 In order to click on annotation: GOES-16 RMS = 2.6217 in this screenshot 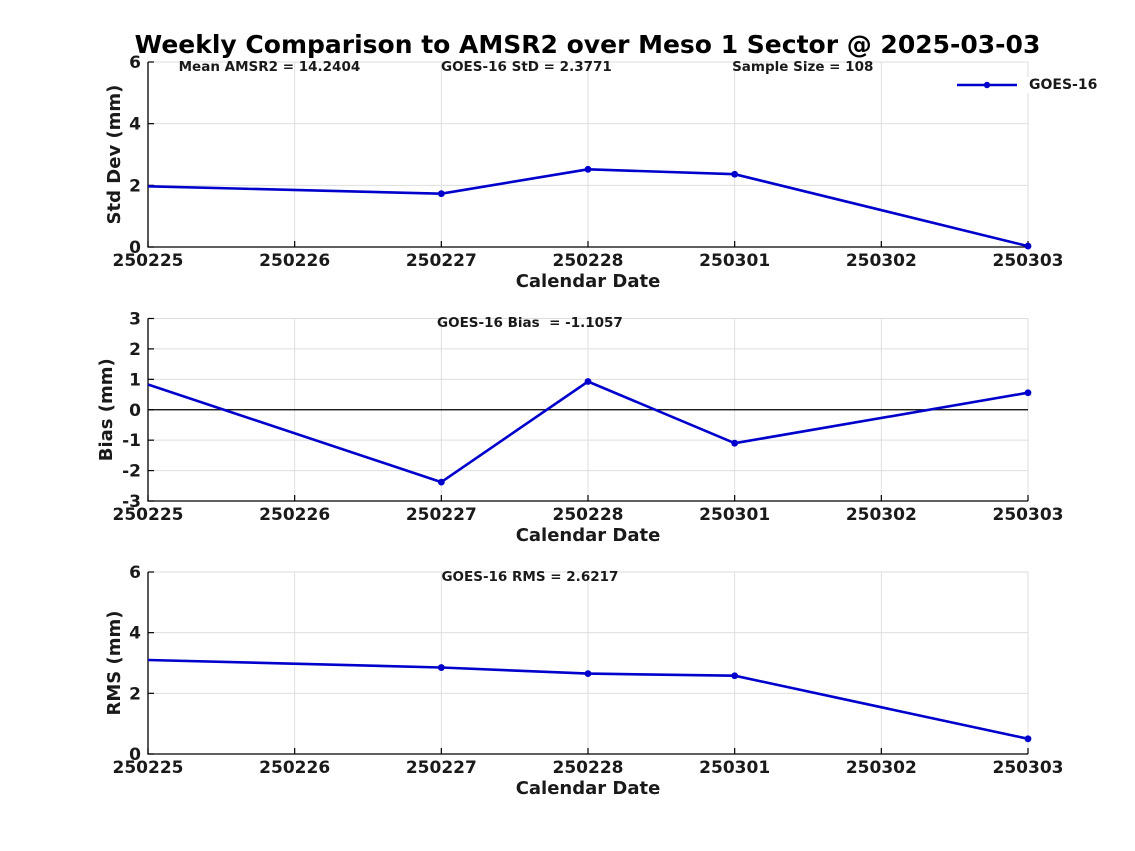, I will do `click(529, 577)`.